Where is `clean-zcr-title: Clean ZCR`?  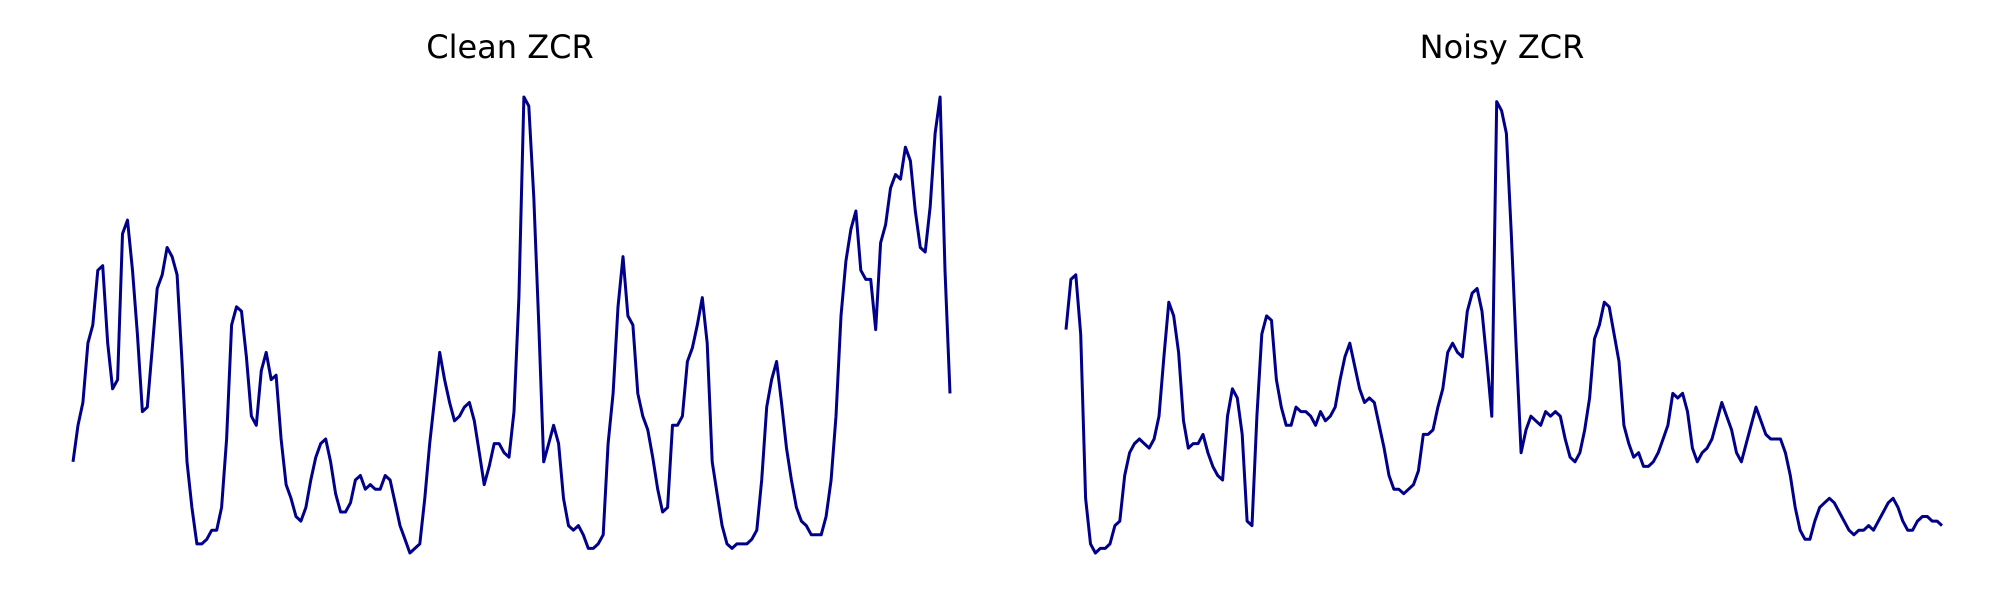
clean-zcr-title: Clean ZCR is located at coordinates (509, 47).